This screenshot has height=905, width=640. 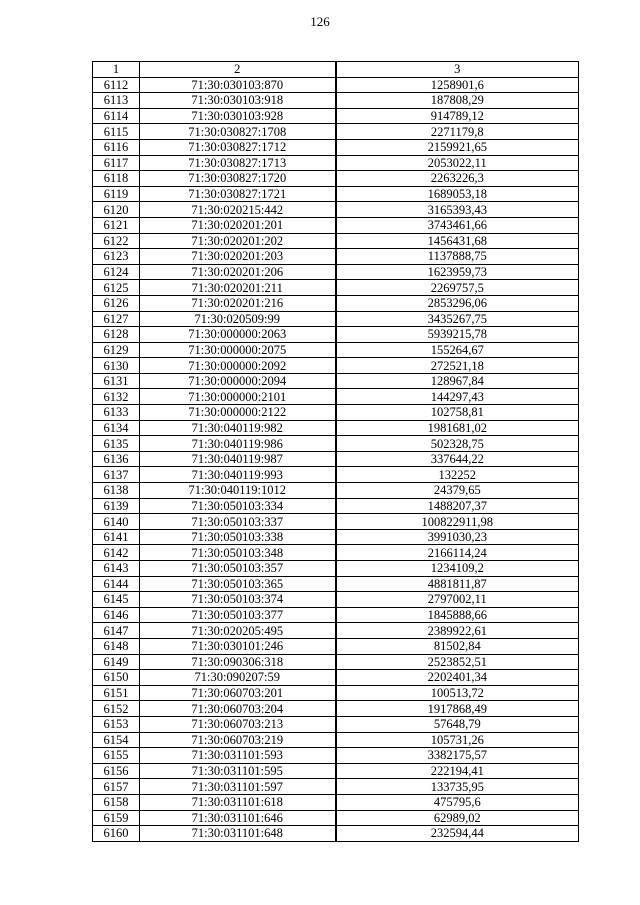 What do you see at coordinates (457, 163) in the screenshot?
I see `value-cell: 2053022,11` at bounding box center [457, 163].